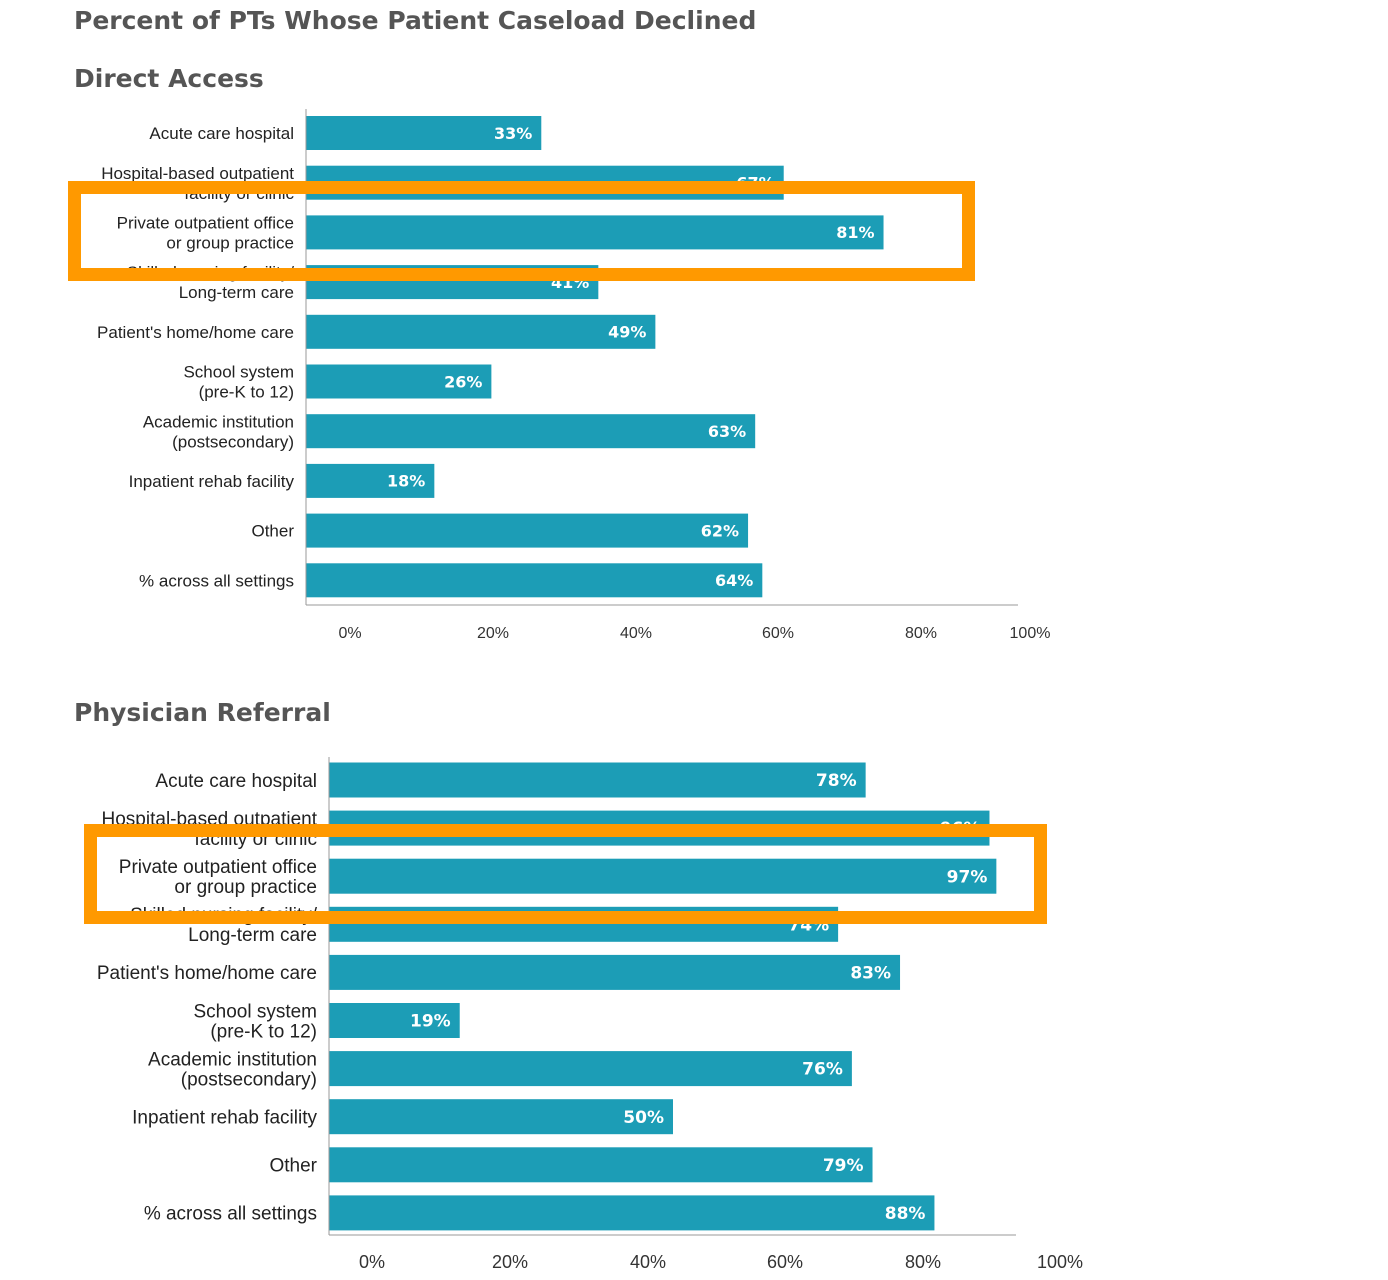 The image size is (1388, 1280). I want to click on bar-value-label: 19%, so click(430, 1022).